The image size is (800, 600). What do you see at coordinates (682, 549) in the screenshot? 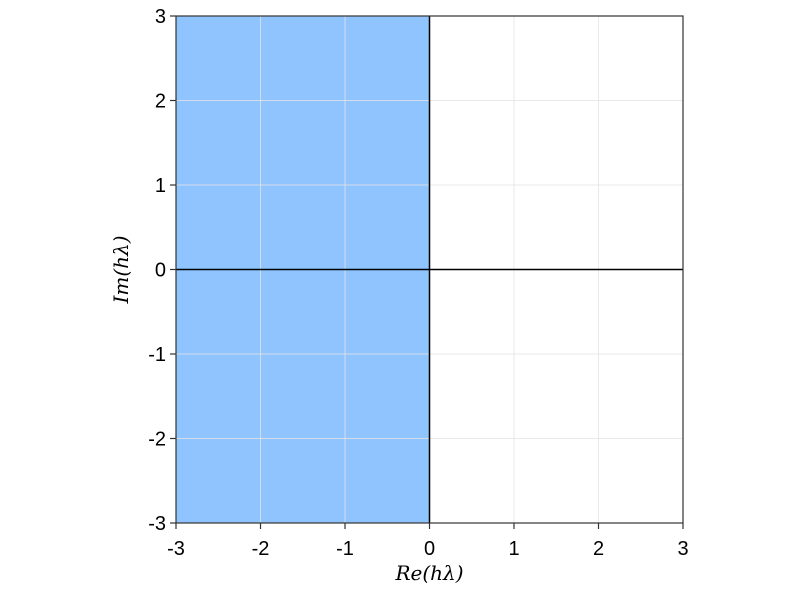
I see `x-tick-label-6: 3` at bounding box center [682, 549].